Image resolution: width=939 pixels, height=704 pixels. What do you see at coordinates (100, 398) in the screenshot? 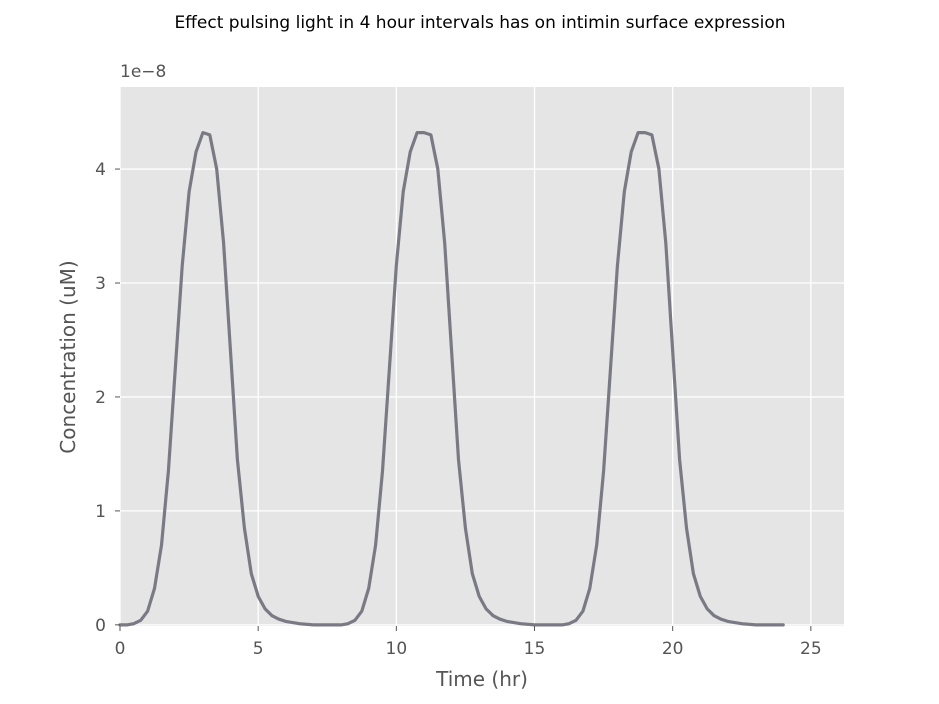
I see `y-tick-label: 2` at bounding box center [100, 398].